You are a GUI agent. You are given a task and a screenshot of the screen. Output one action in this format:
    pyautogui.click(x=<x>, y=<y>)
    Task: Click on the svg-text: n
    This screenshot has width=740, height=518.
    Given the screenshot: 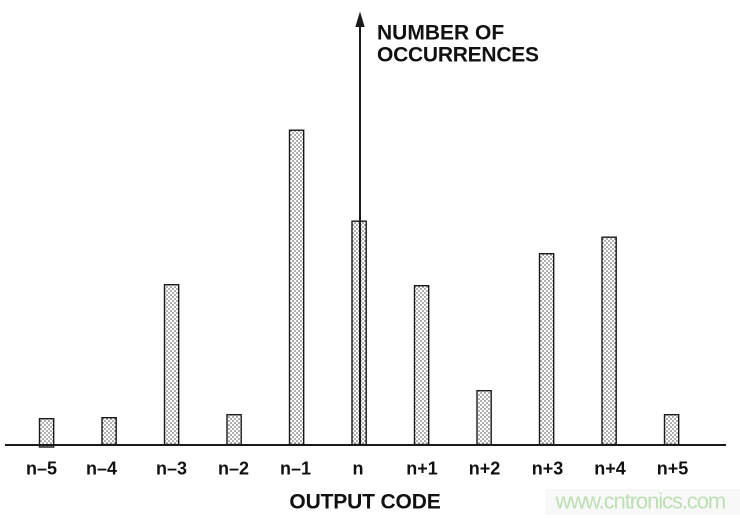 What is the action you would take?
    pyautogui.click(x=358, y=469)
    